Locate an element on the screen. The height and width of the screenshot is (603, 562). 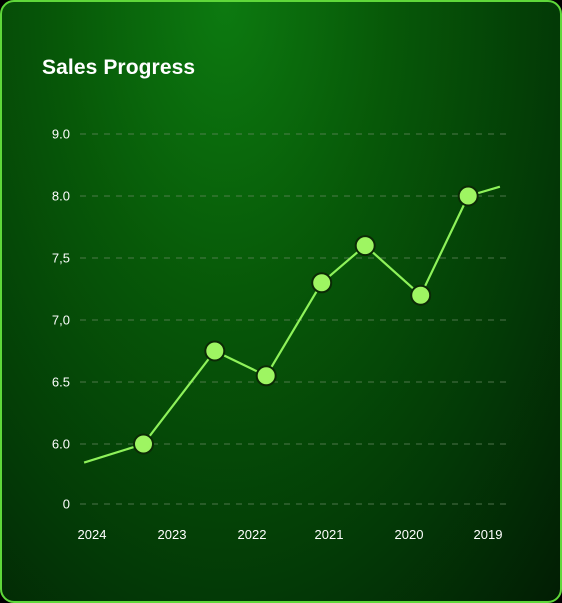
y-tick-label: 9.0 is located at coordinates (61, 134).